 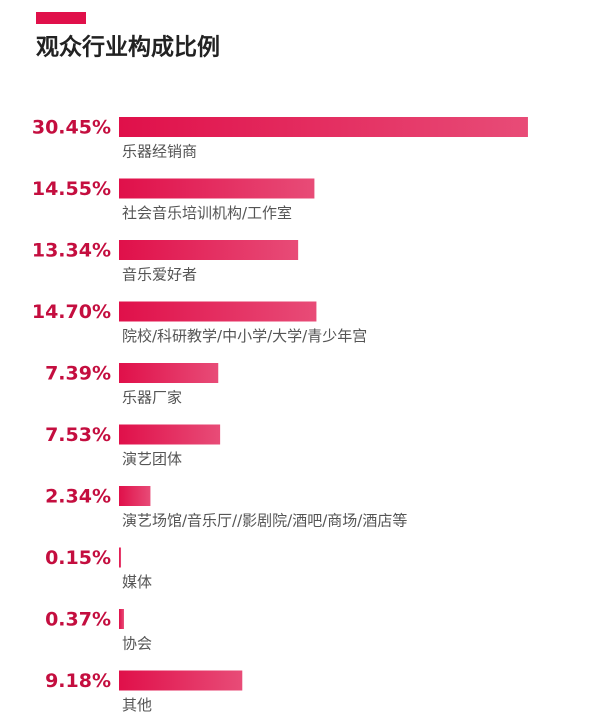 What do you see at coordinates (71, 189) in the screenshot?
I see `value-label: 14.55%` at bounding box center [71, 189].